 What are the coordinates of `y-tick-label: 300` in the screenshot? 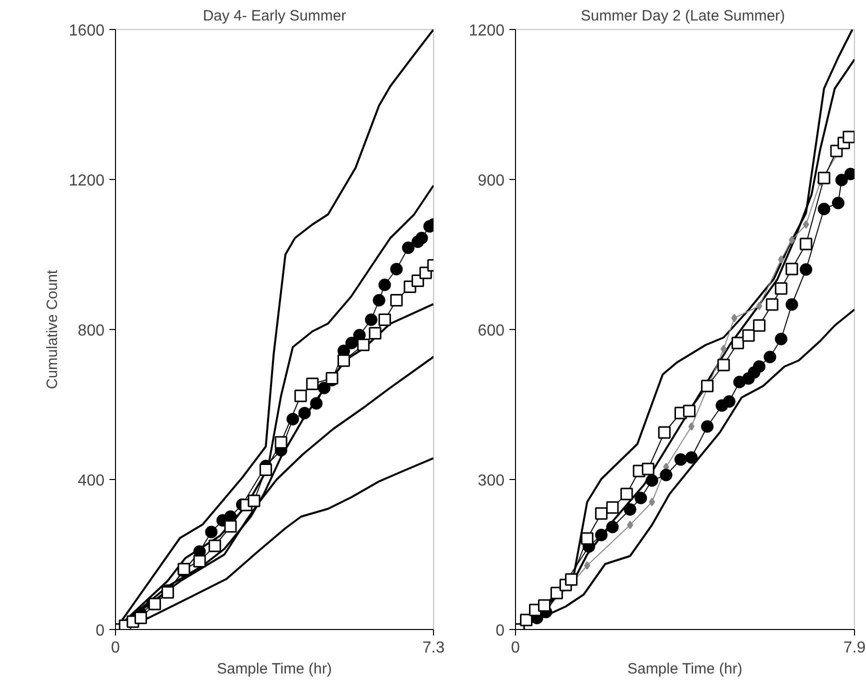 It's located at (491, 481).